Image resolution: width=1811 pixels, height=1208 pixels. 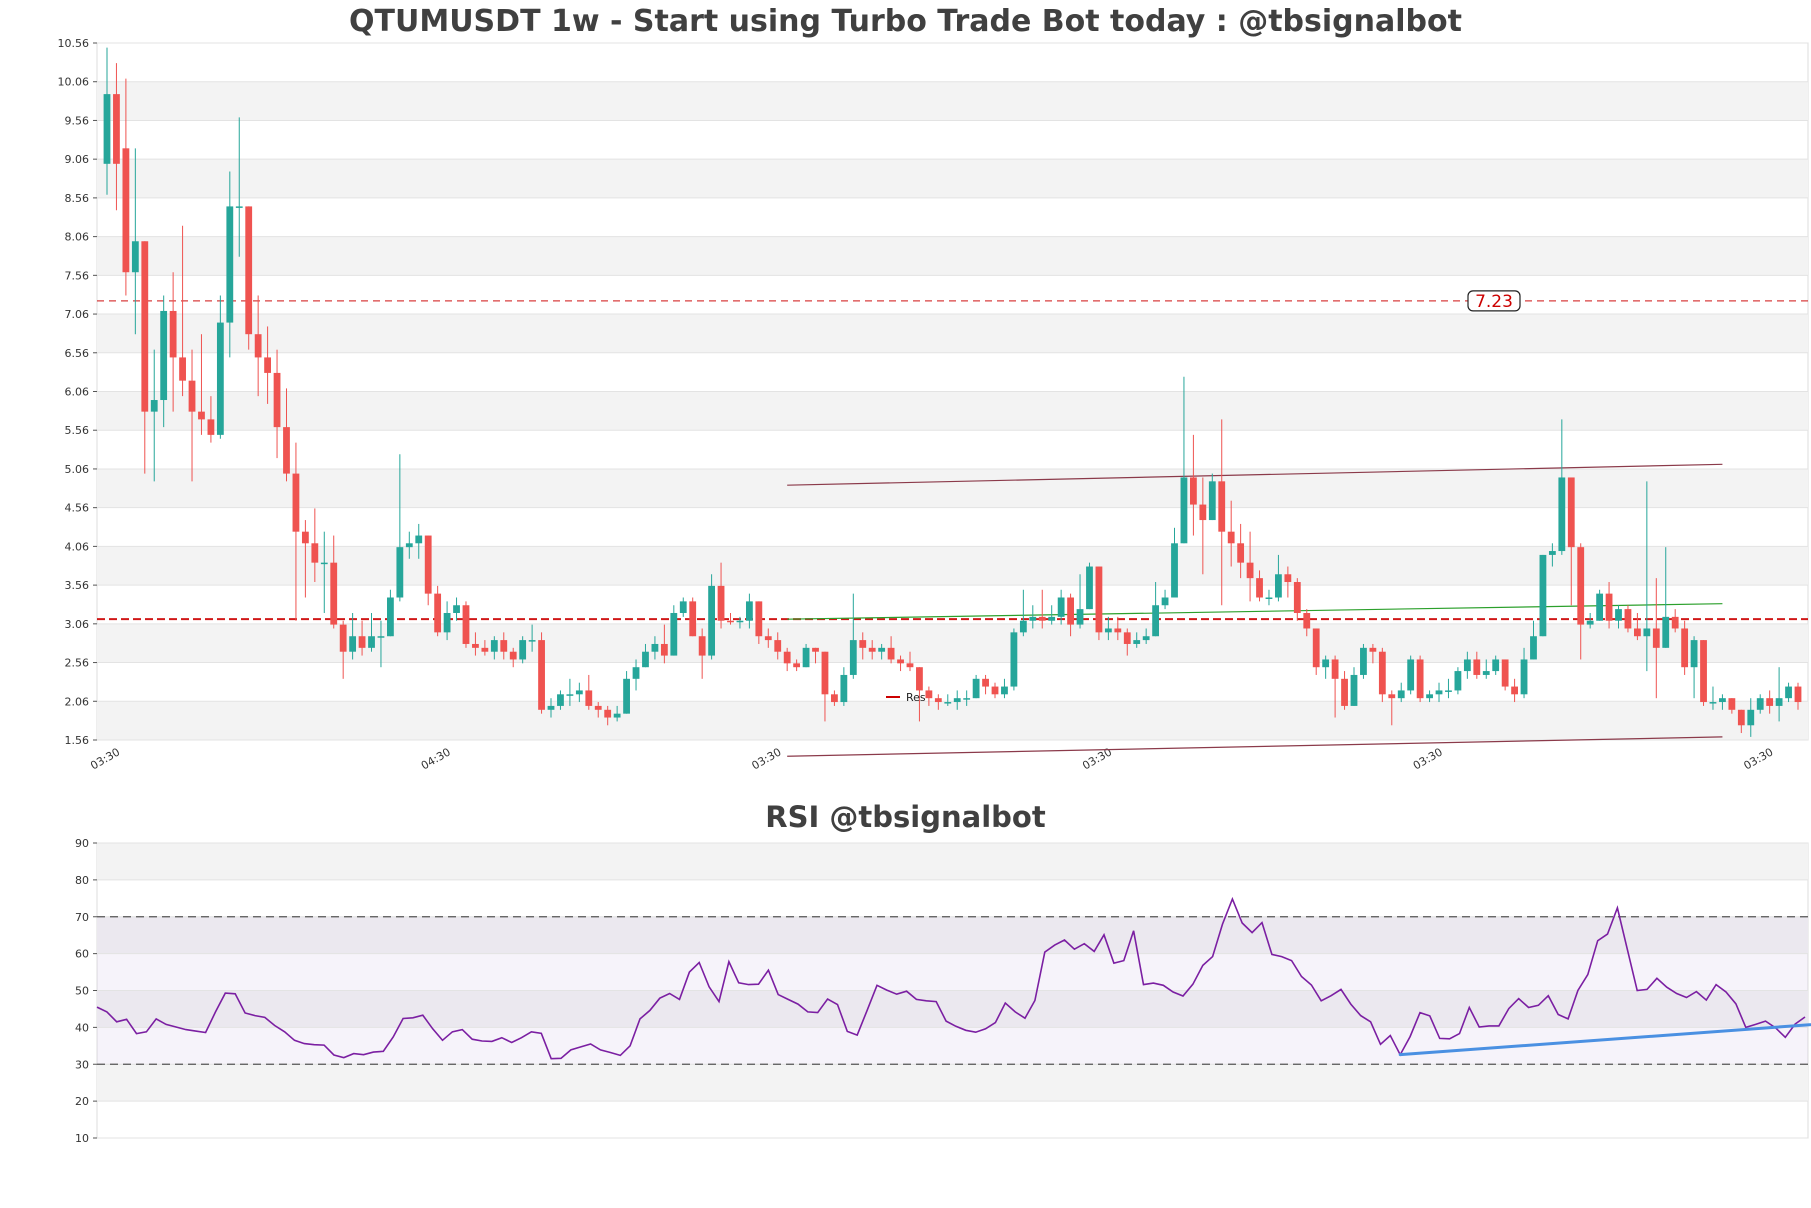 I want to click on y-tick-label: 10.06, so click(x=74, y=82).